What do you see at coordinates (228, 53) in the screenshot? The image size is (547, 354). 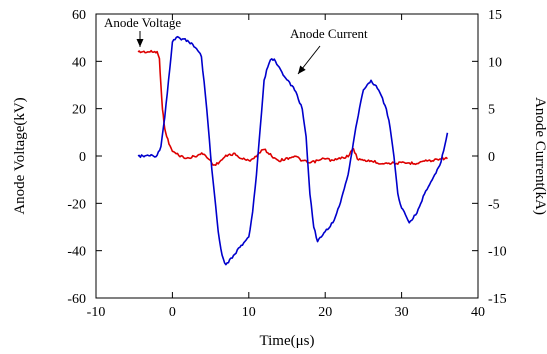 I see `annotation-arrows` at bounding box center [228, 53].